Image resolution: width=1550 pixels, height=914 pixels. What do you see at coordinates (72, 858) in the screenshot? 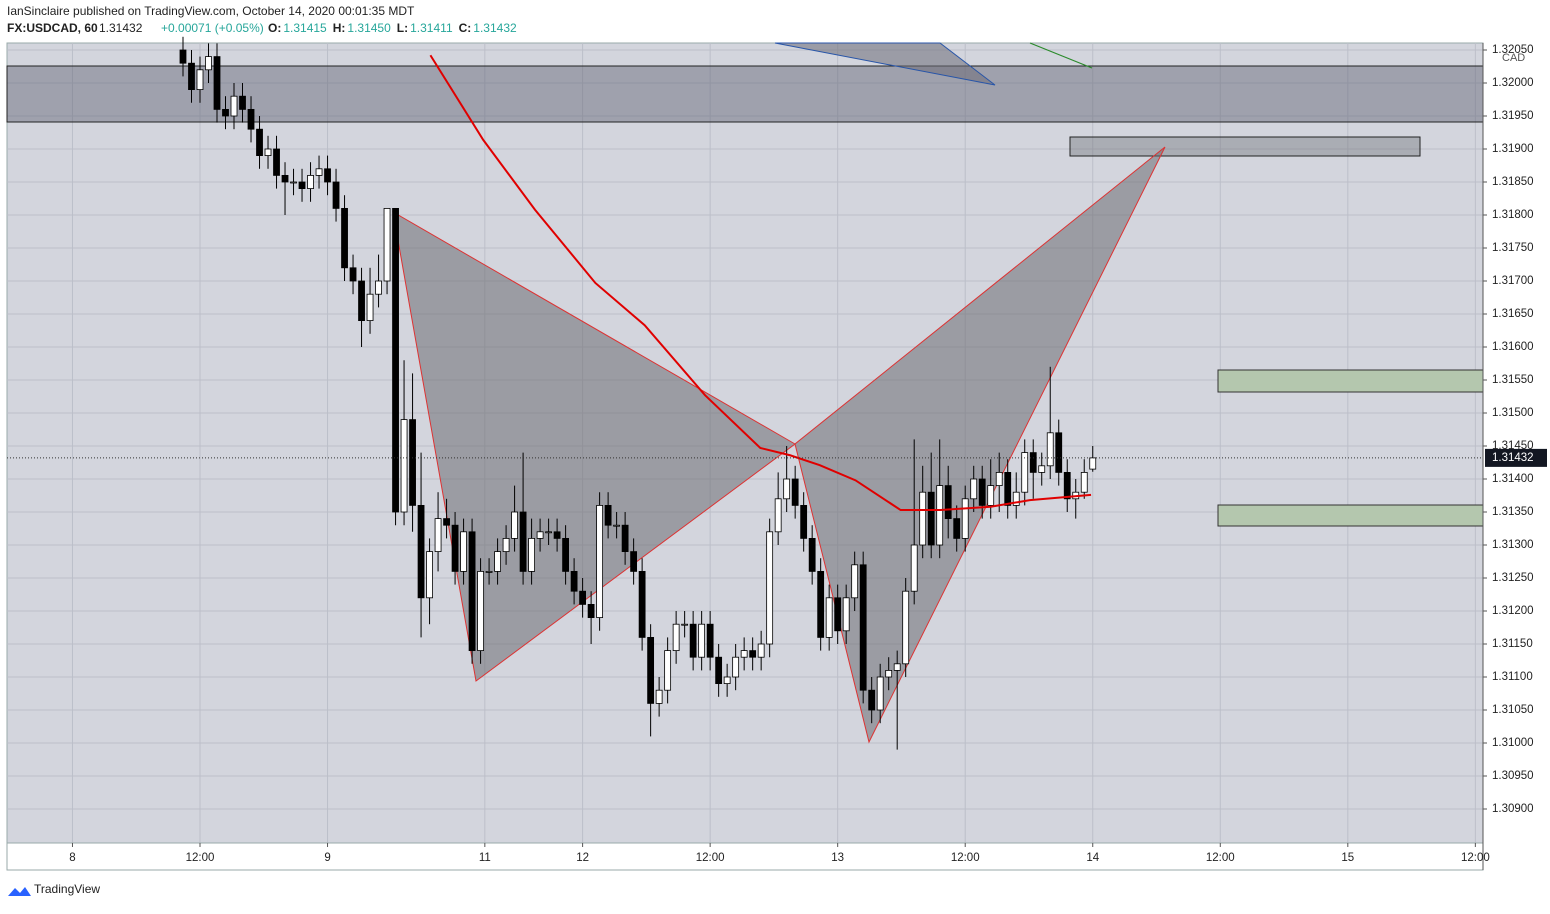
I see `x-tick-label: 8` at bounding box center [72, 858].